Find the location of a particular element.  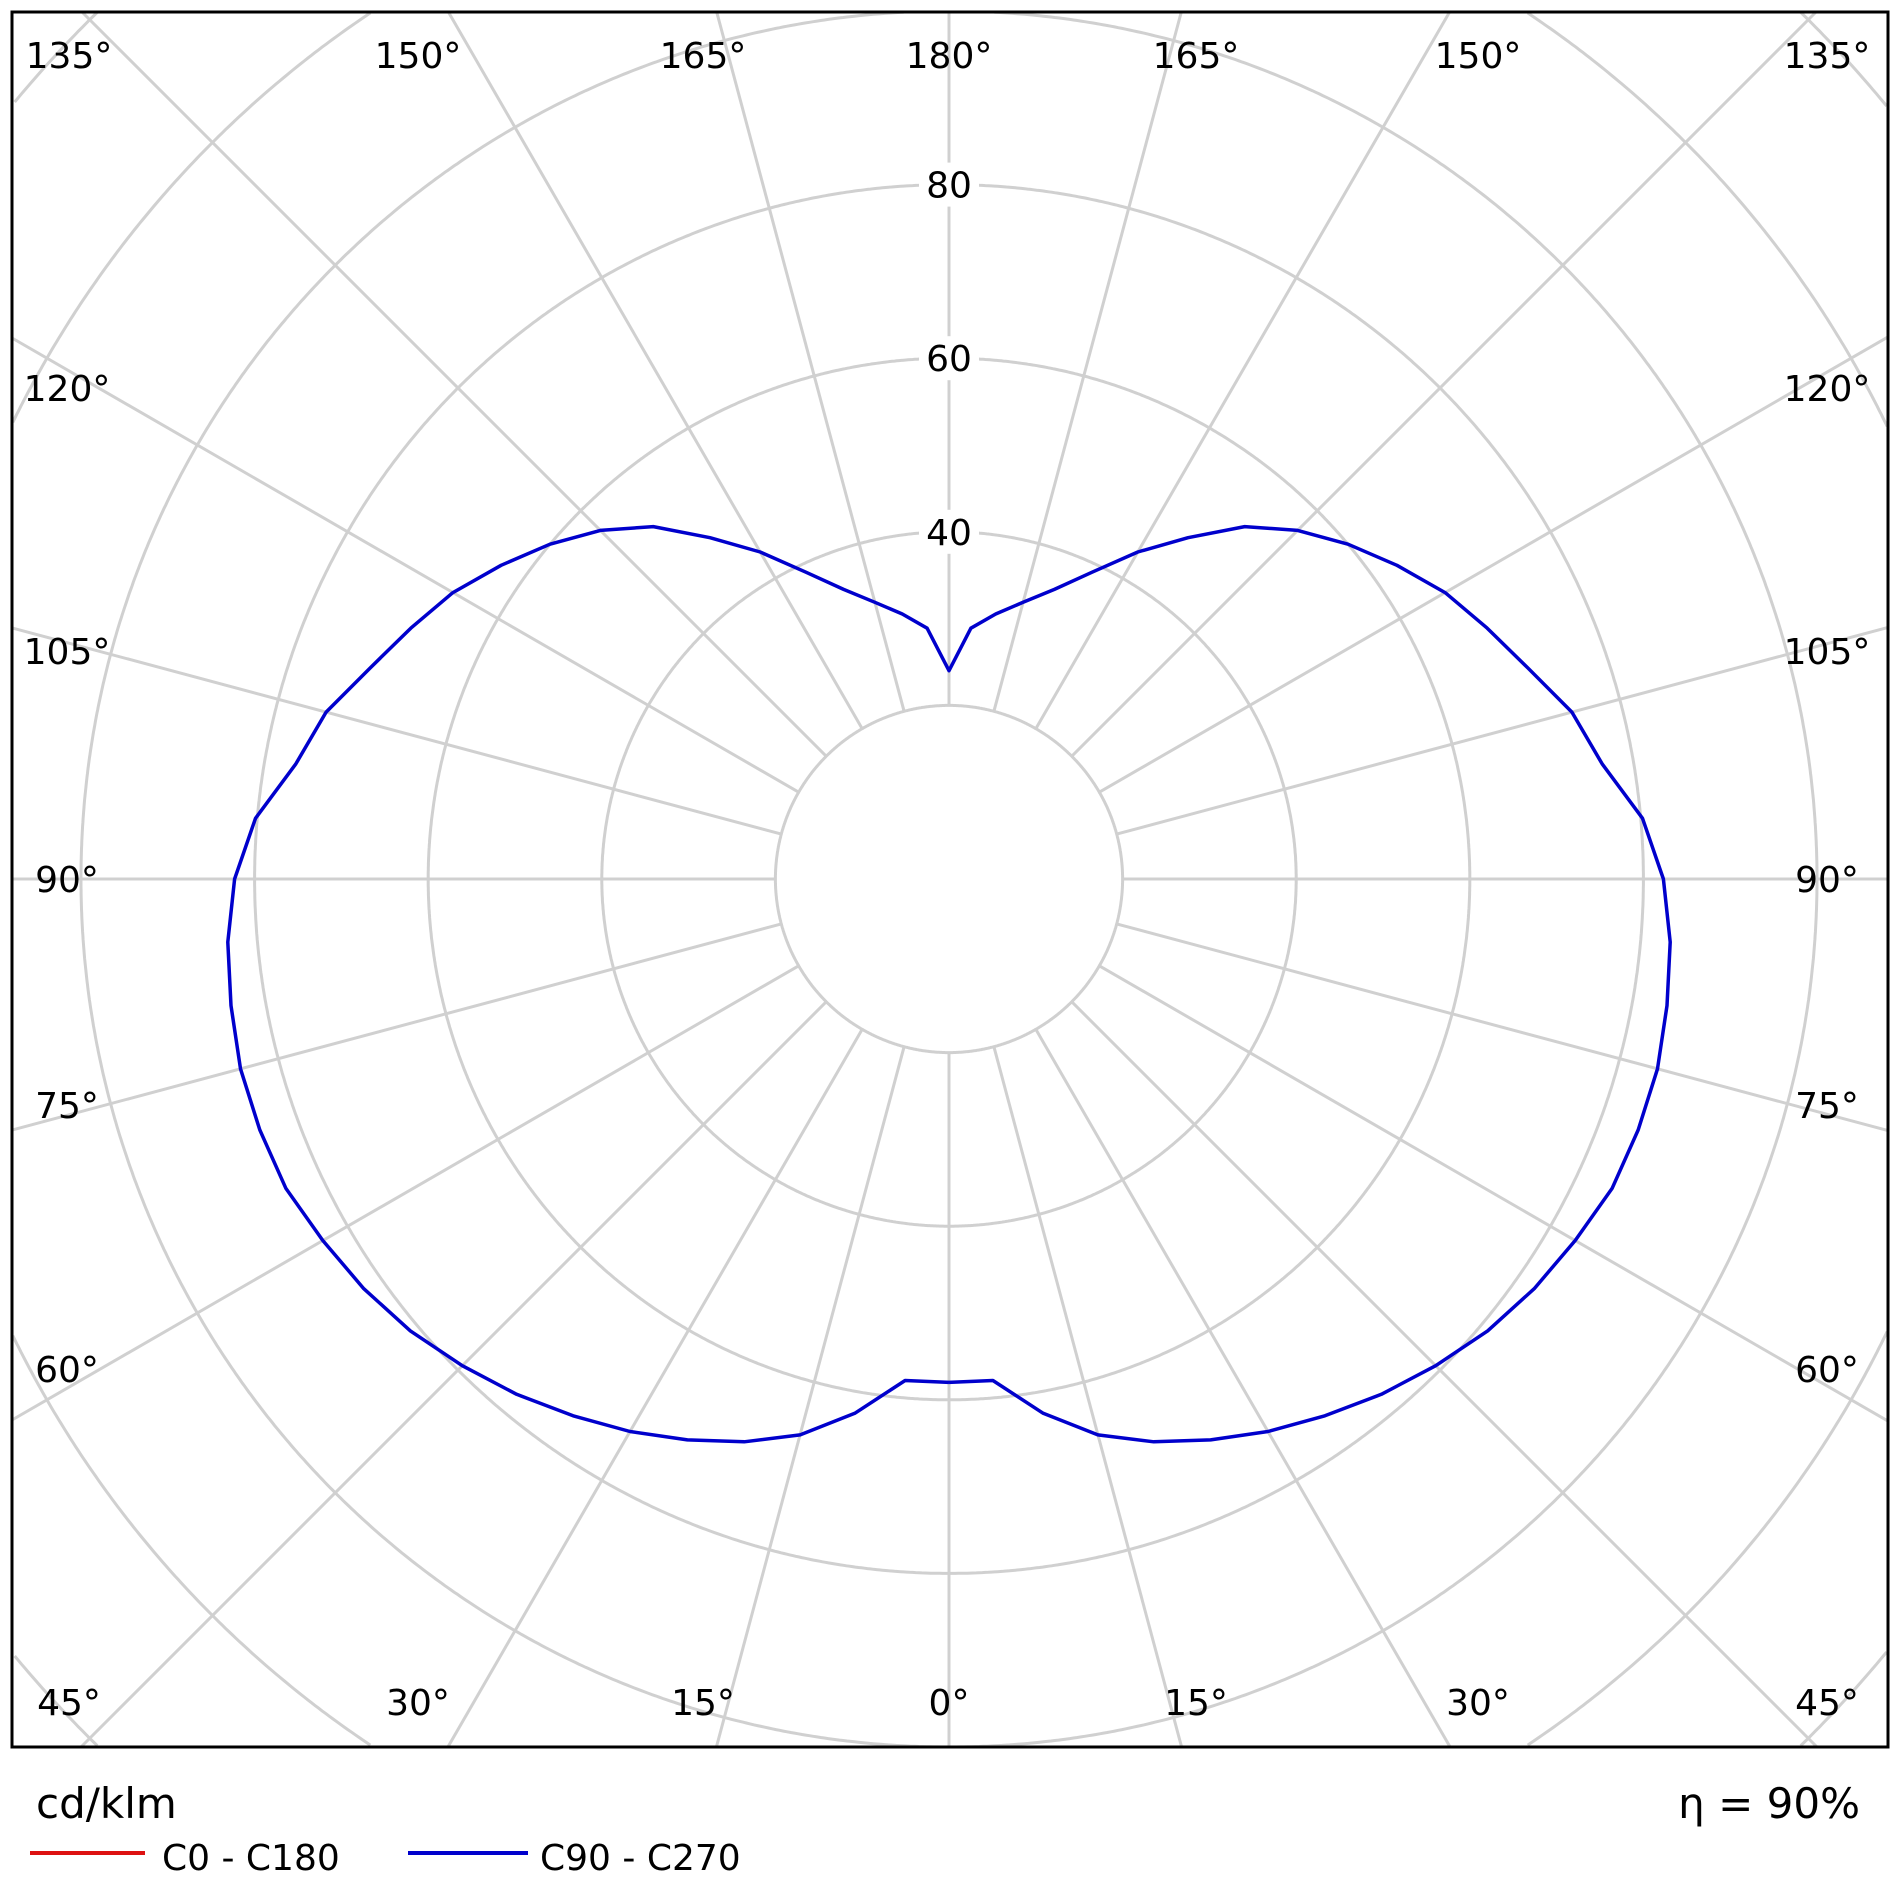

efficiency-label: η = 90% is located at coordinates (1769, 1803).